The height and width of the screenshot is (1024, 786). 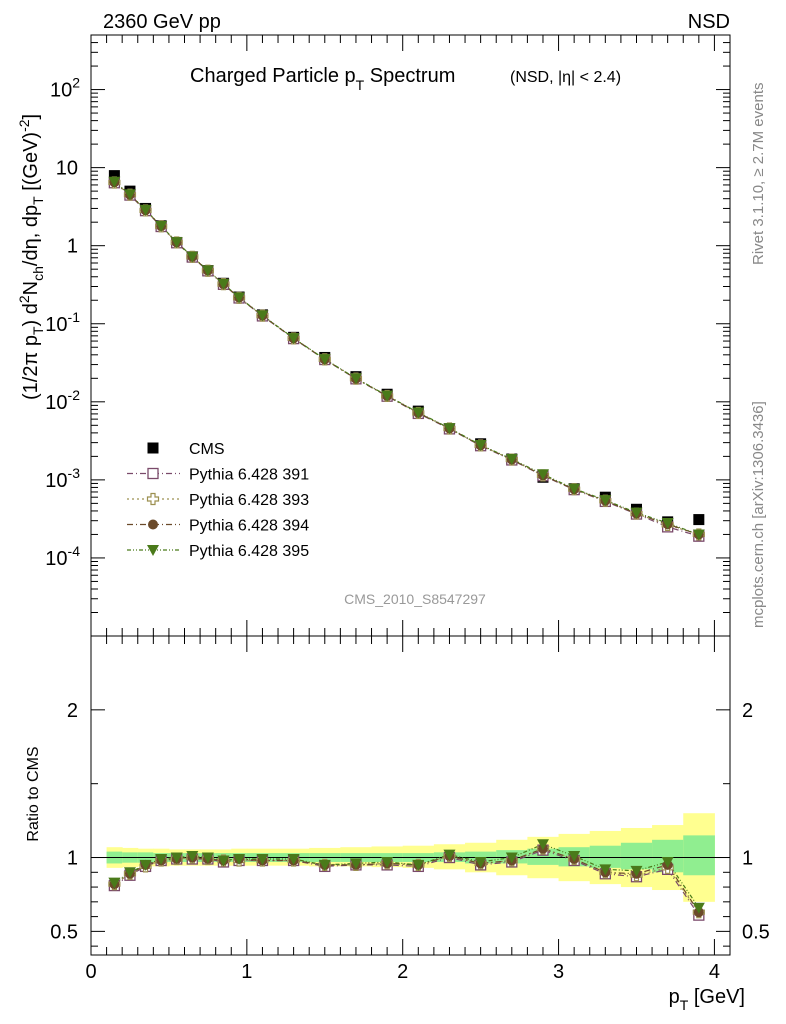 I want to click on y-tick-label: 10⁻⁴, so click(x=62, y=556).